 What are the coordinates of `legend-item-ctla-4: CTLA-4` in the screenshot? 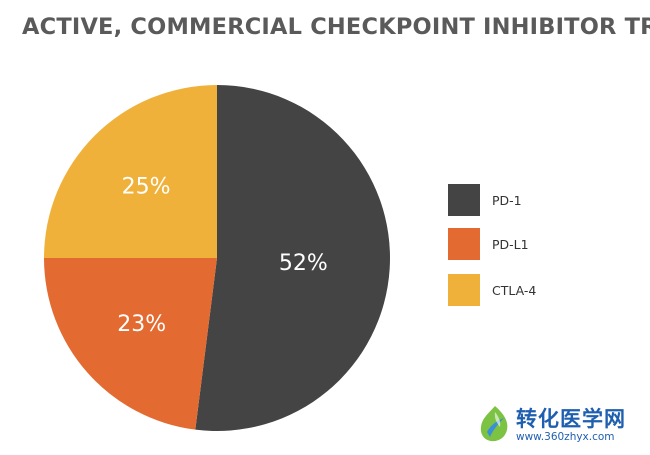 It's located at (492, 290).